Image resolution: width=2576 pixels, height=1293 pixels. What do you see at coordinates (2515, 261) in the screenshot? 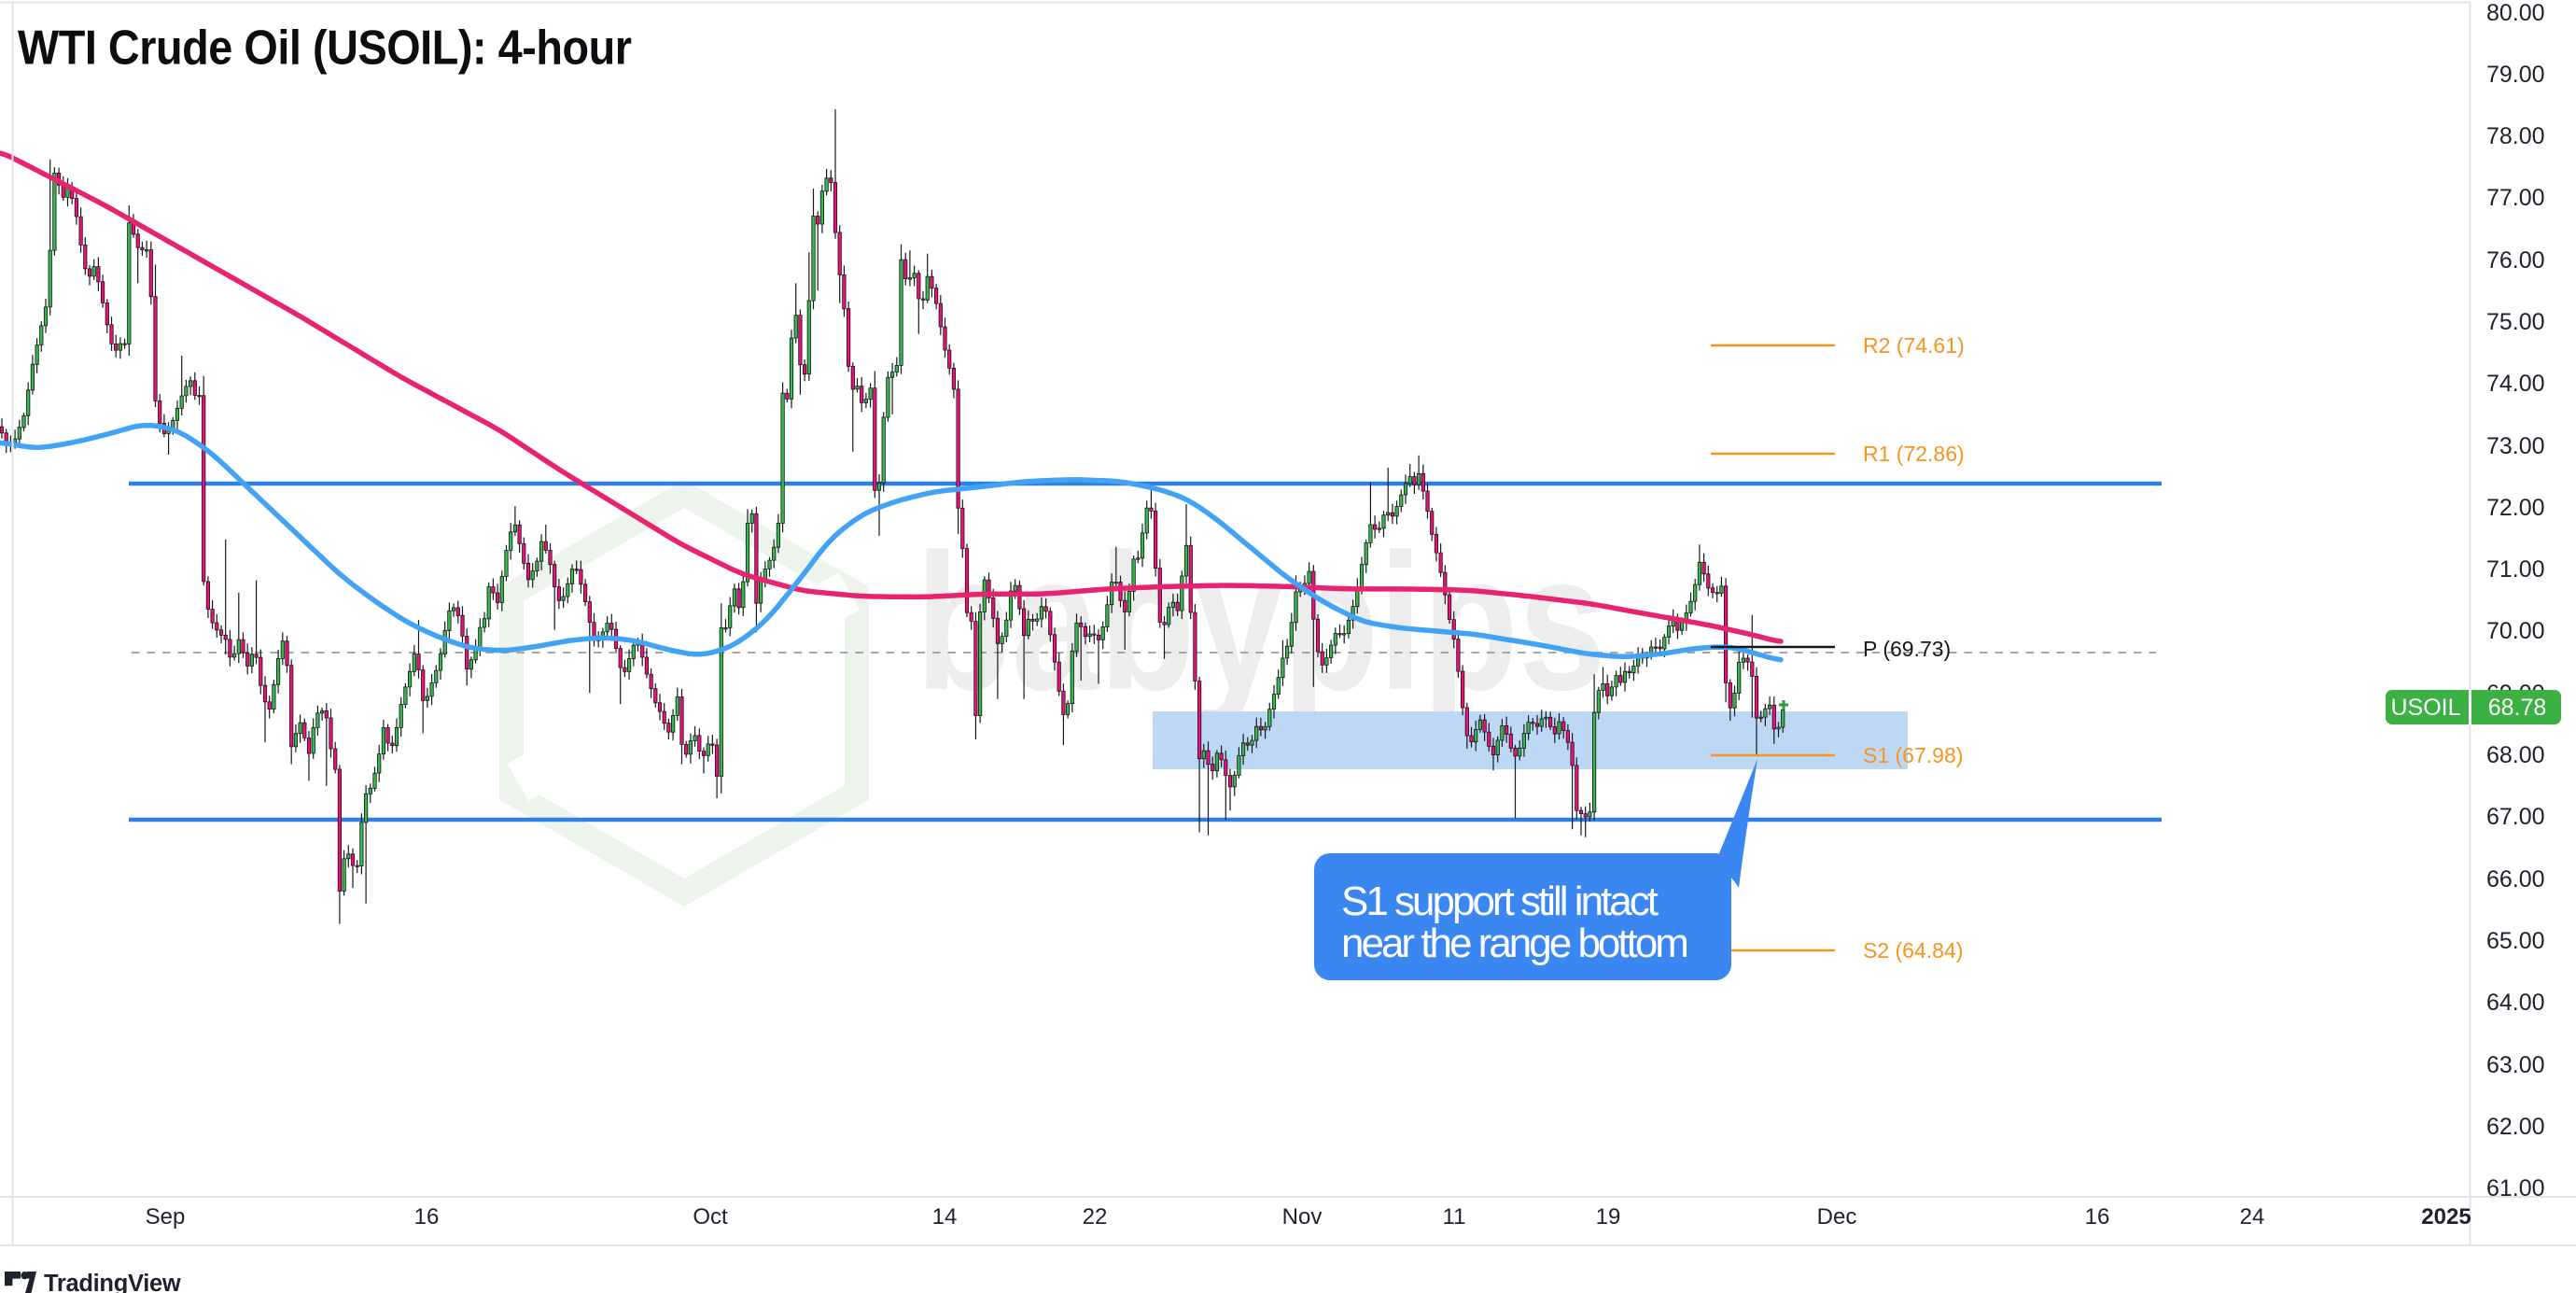
I see `svg-text: 76.00` at bounding box center [2515, 261].